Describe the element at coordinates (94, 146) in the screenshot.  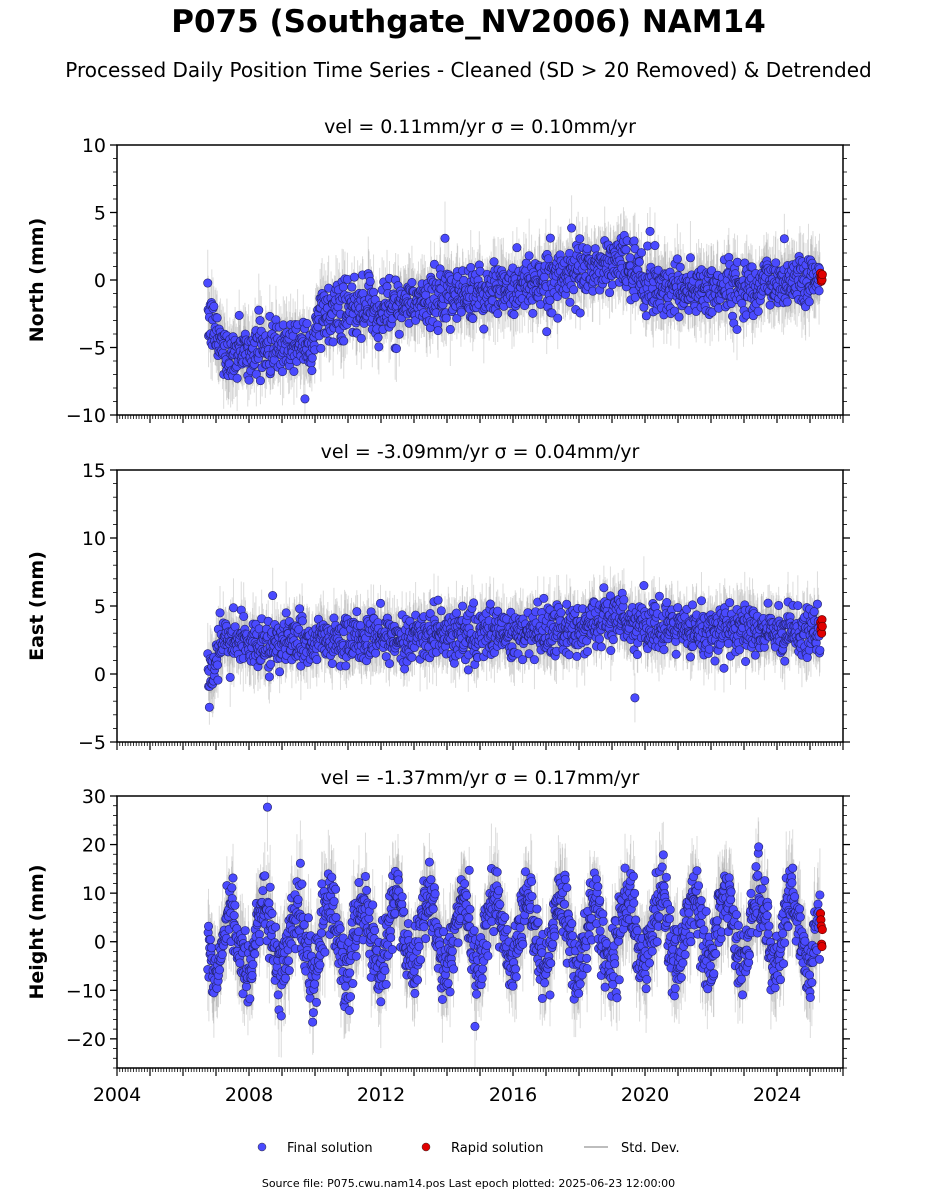
I see `y-tick-label: 10` at that location.